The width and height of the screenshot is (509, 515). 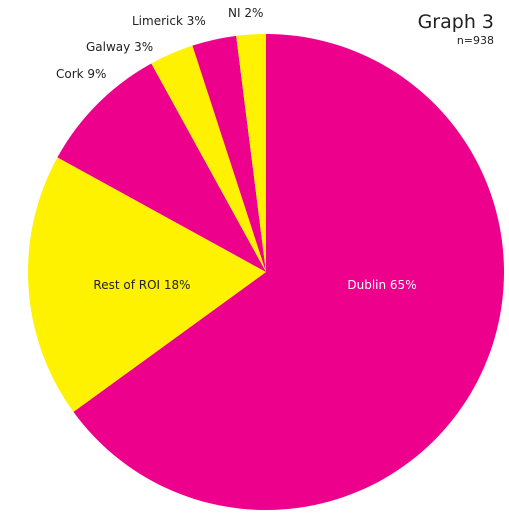 What do you see at coordinates (251, 153) in the screenshot?
I see `pie-slice-ni` at bounding box center [251, 153].